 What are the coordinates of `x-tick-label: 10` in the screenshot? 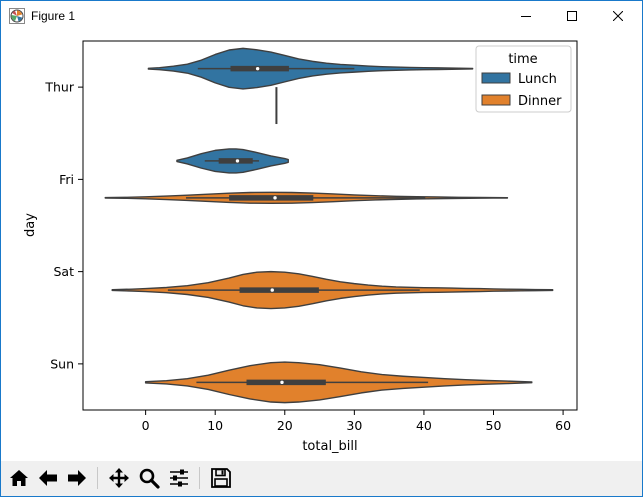 It's located at (215, 425).